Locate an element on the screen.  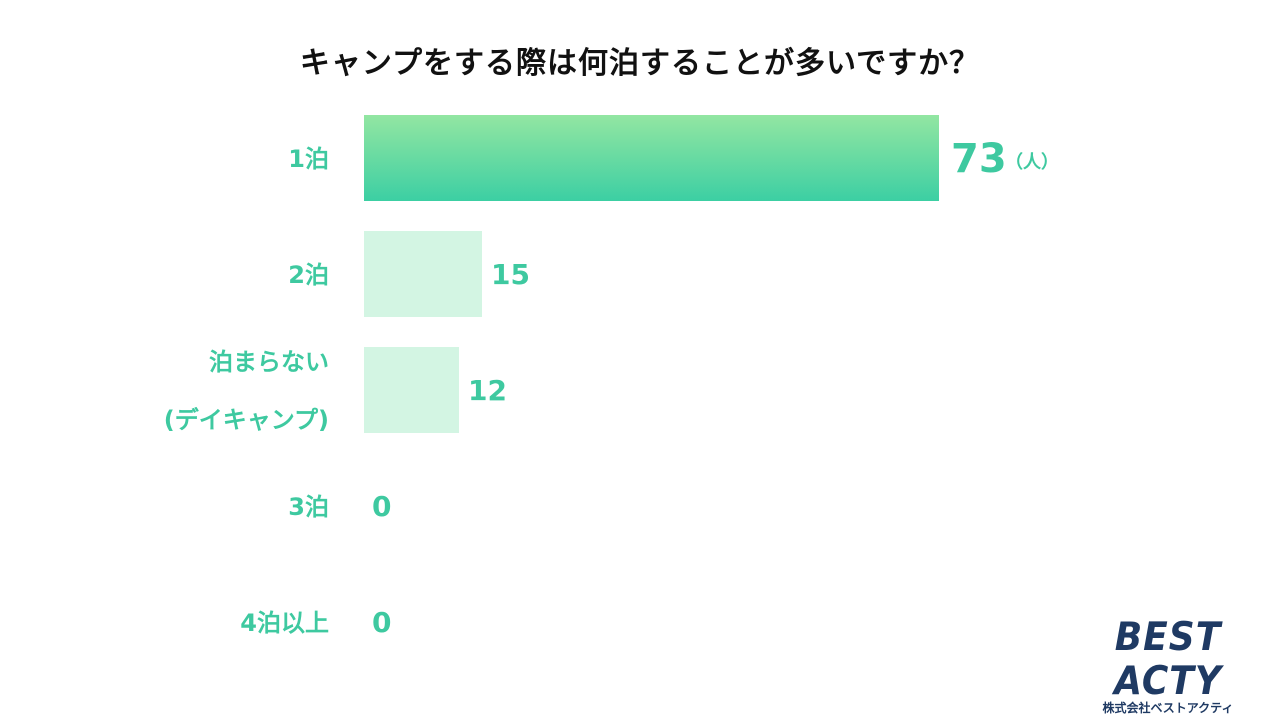
category-label: 泊まらない is located at coordinates (269, 362).